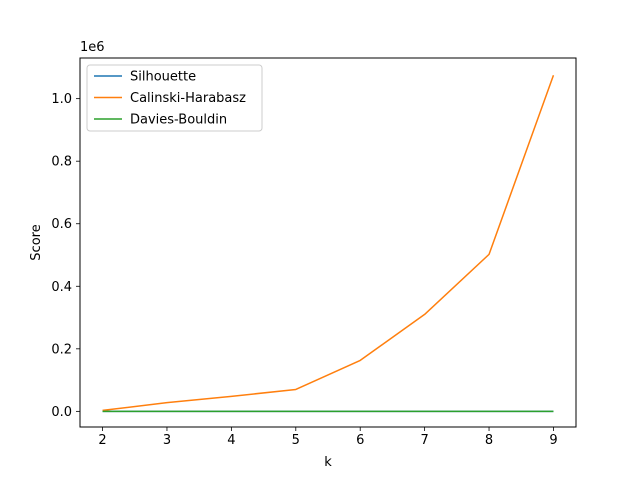 This screenshot has height=480, width=640. Describe the element at coordinates (424, 440) in the screenshot. I see `x-tick-label: 7` at that location.